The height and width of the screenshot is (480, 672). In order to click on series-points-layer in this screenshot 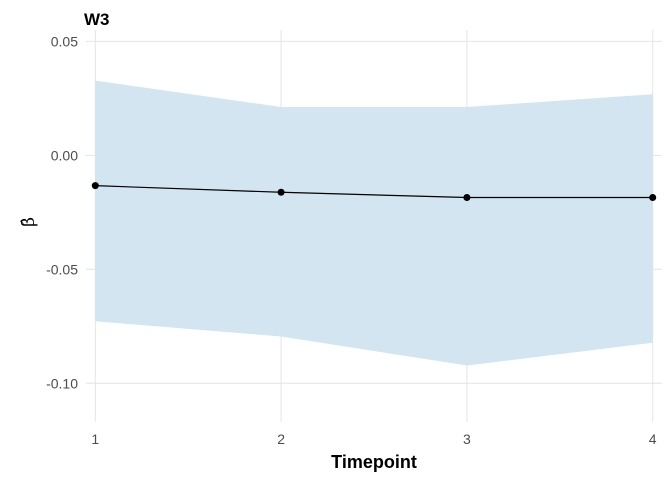, I will do `click(374, 192)`.